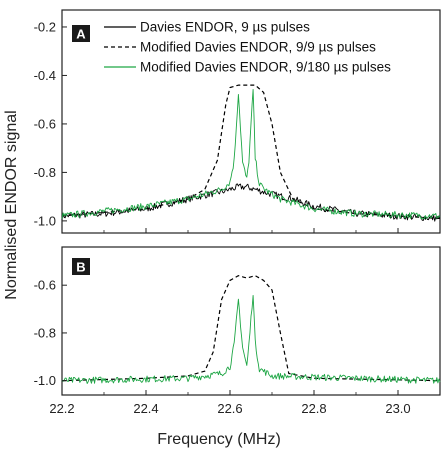 Image resolution: width=443 pixels, height=458 pixels. What do you see at coordinates (258, 47) in the screenshot?
I see `legend-label-modified-9-9: Modified Davies ENDOR, 9/9 µs pulses` at bounding box center [258, 47].